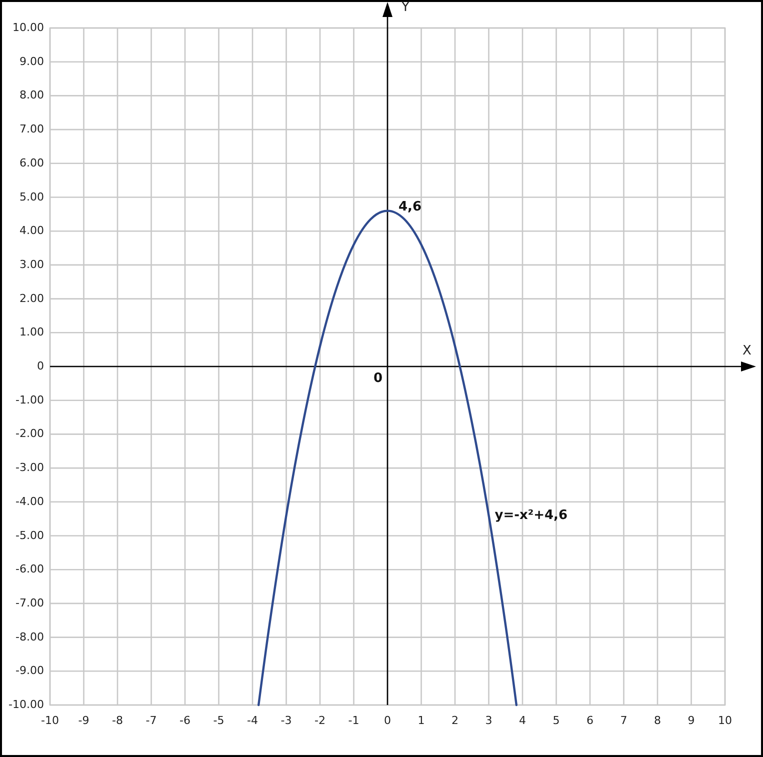 The height and width of the screenshot is (757, 763). What do you see at coordinates (32, 95) in the screenshot?
I see `y-tick-label: 8.00` at bounding box center [32, 95].